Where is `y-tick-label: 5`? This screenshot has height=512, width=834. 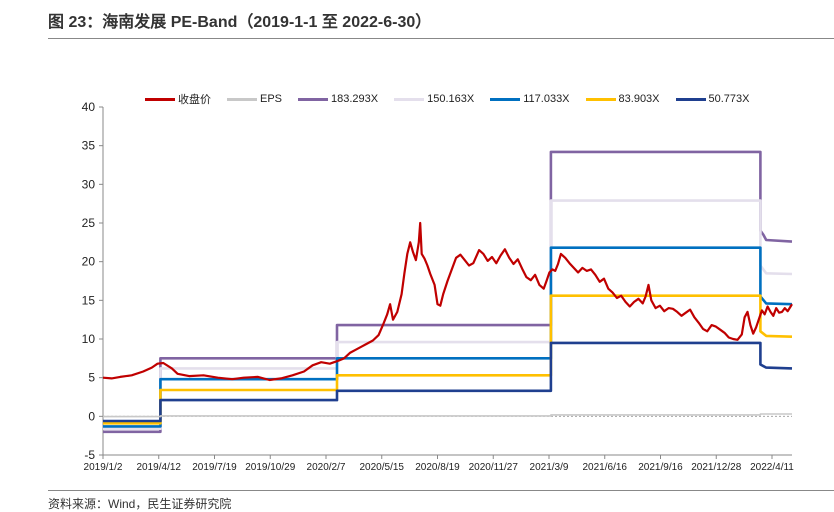 y-tick-label: 5 is located at coordinates (91, 378).